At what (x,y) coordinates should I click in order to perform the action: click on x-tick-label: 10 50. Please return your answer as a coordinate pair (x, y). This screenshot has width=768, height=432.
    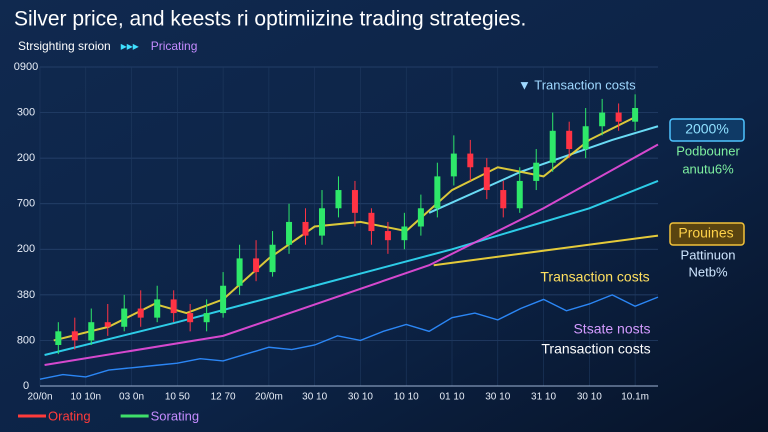
    Looking at the image, I should click on (177, 397).